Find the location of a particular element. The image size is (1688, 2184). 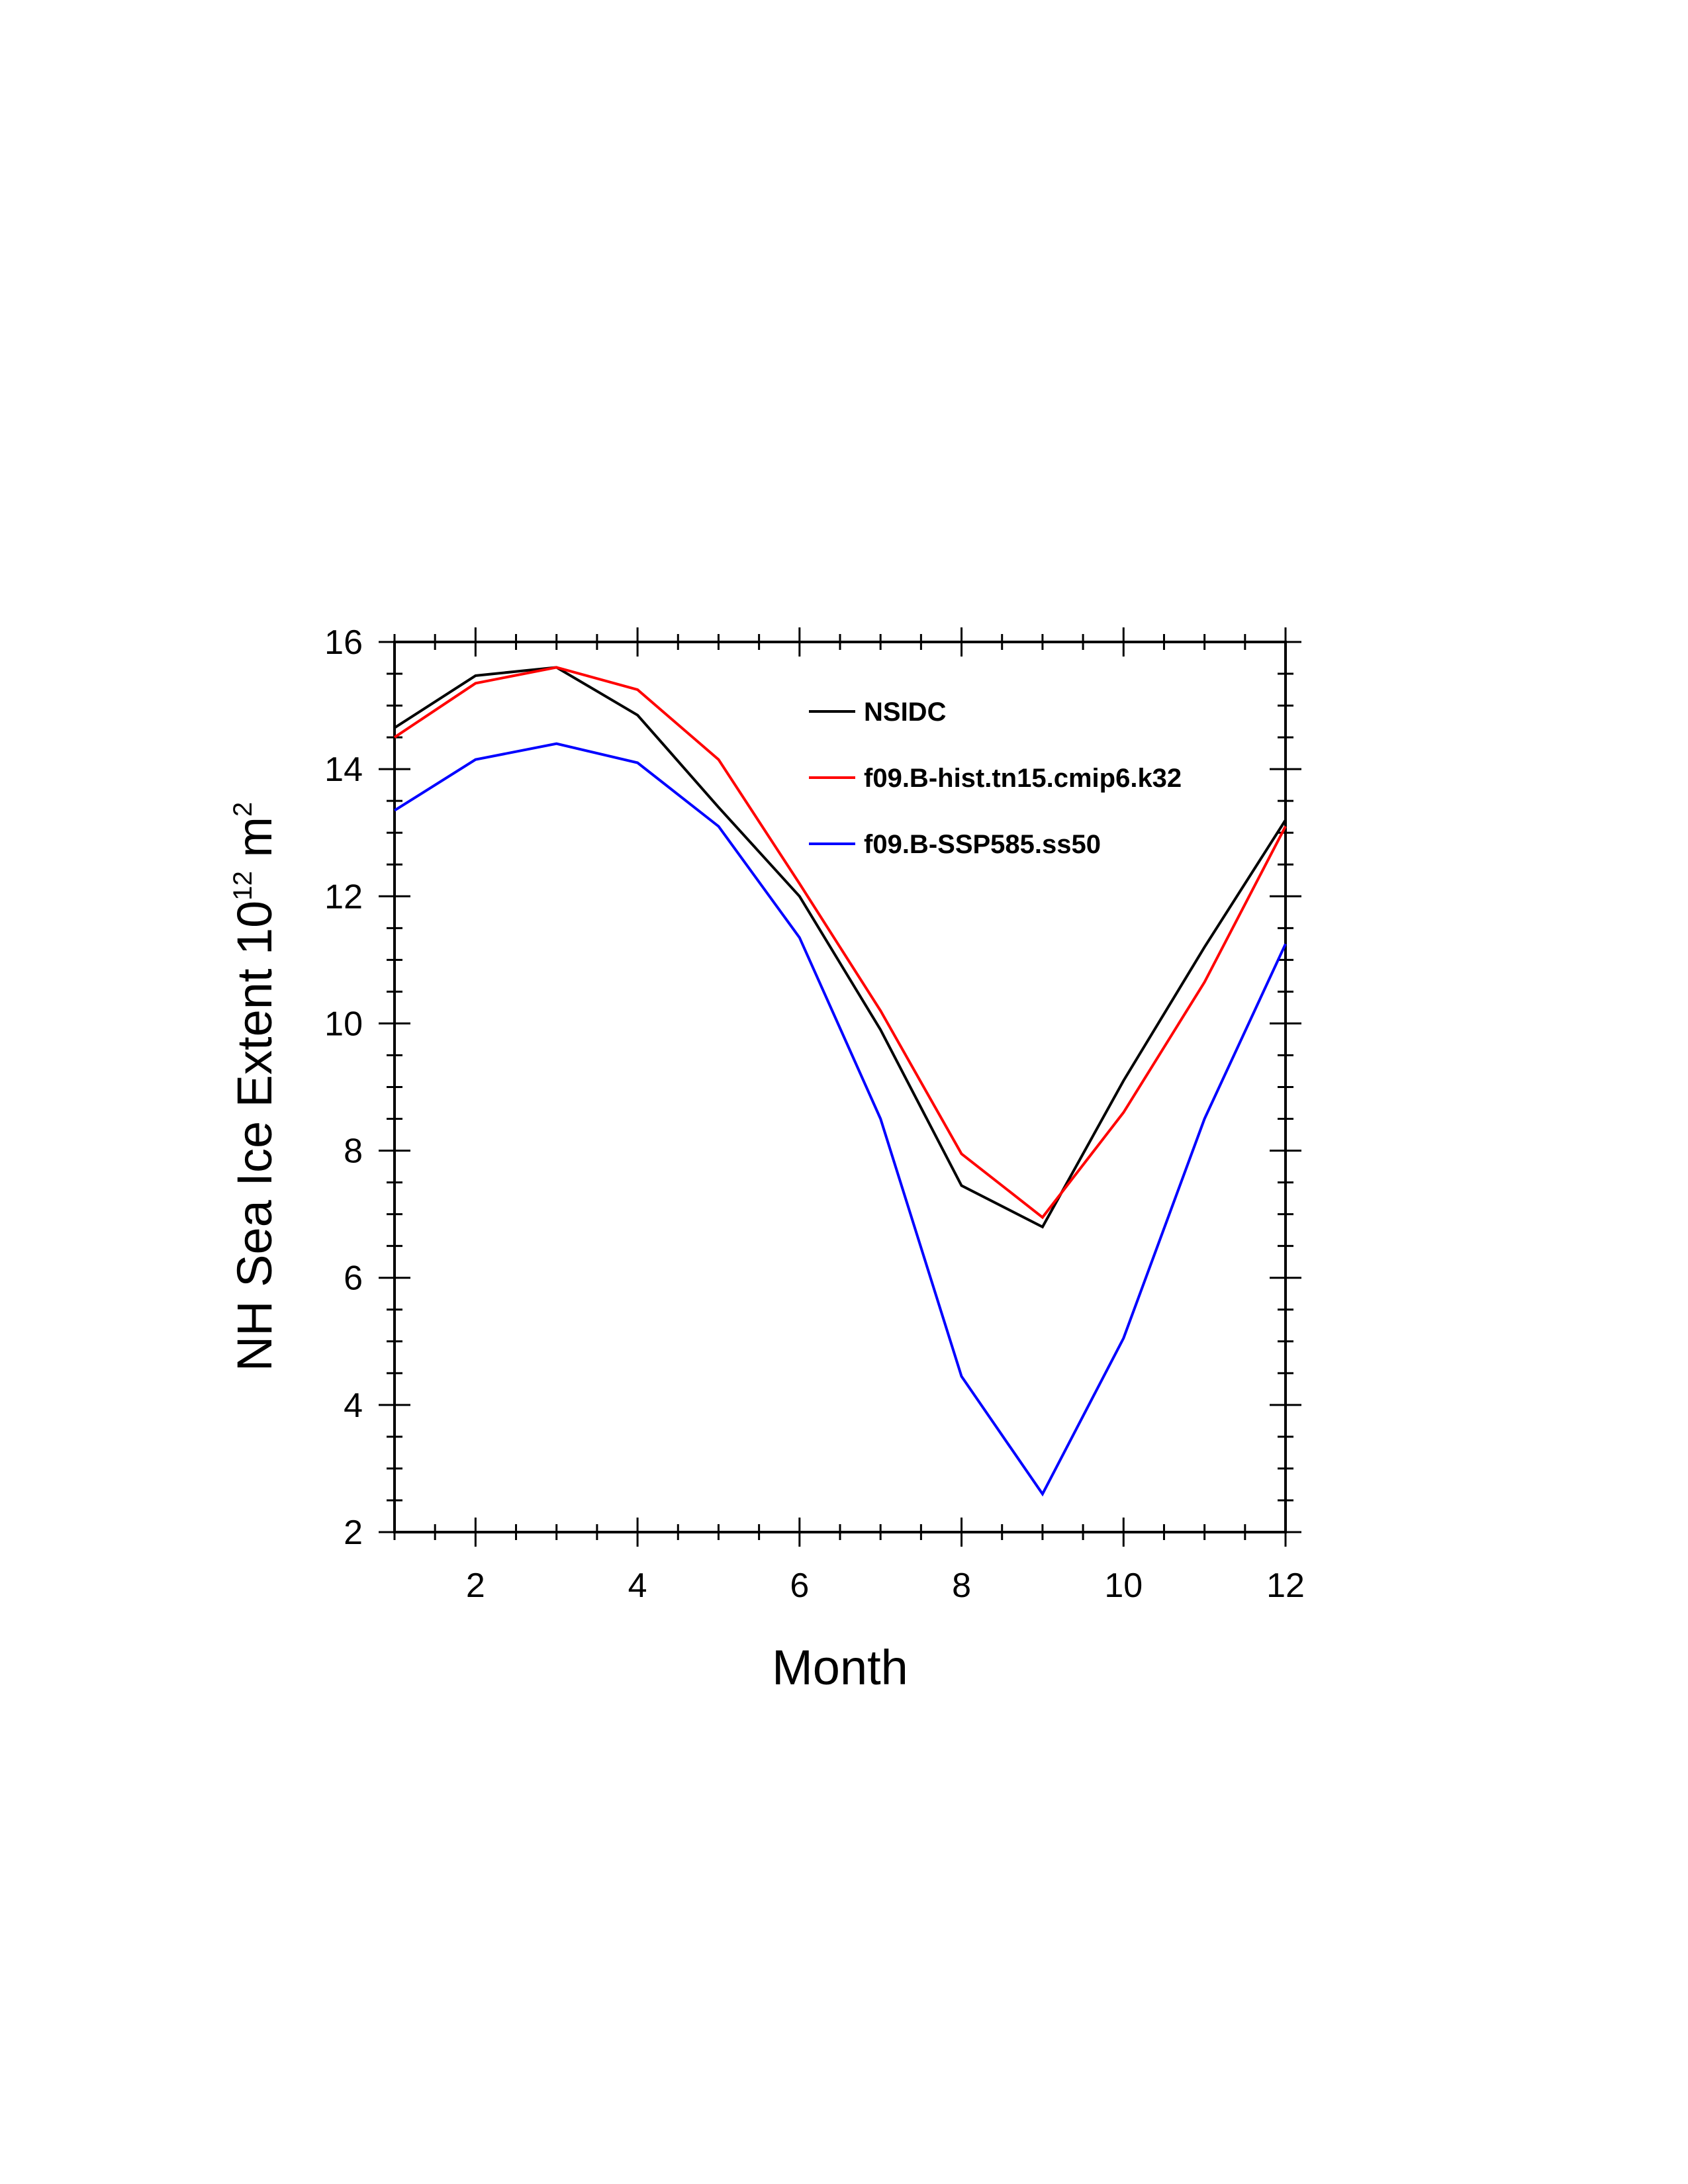

x-tick-label: 6 is located at coordinates (799, 1586).